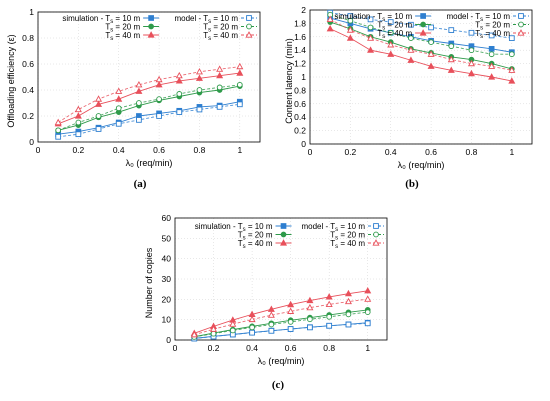 This screenshot has width=550, height=401. What do you see at coordinates (220, 36) in the screenshot?
I see `legend-entry-model: Ts = 40 m` at bounding box center [220, 36].